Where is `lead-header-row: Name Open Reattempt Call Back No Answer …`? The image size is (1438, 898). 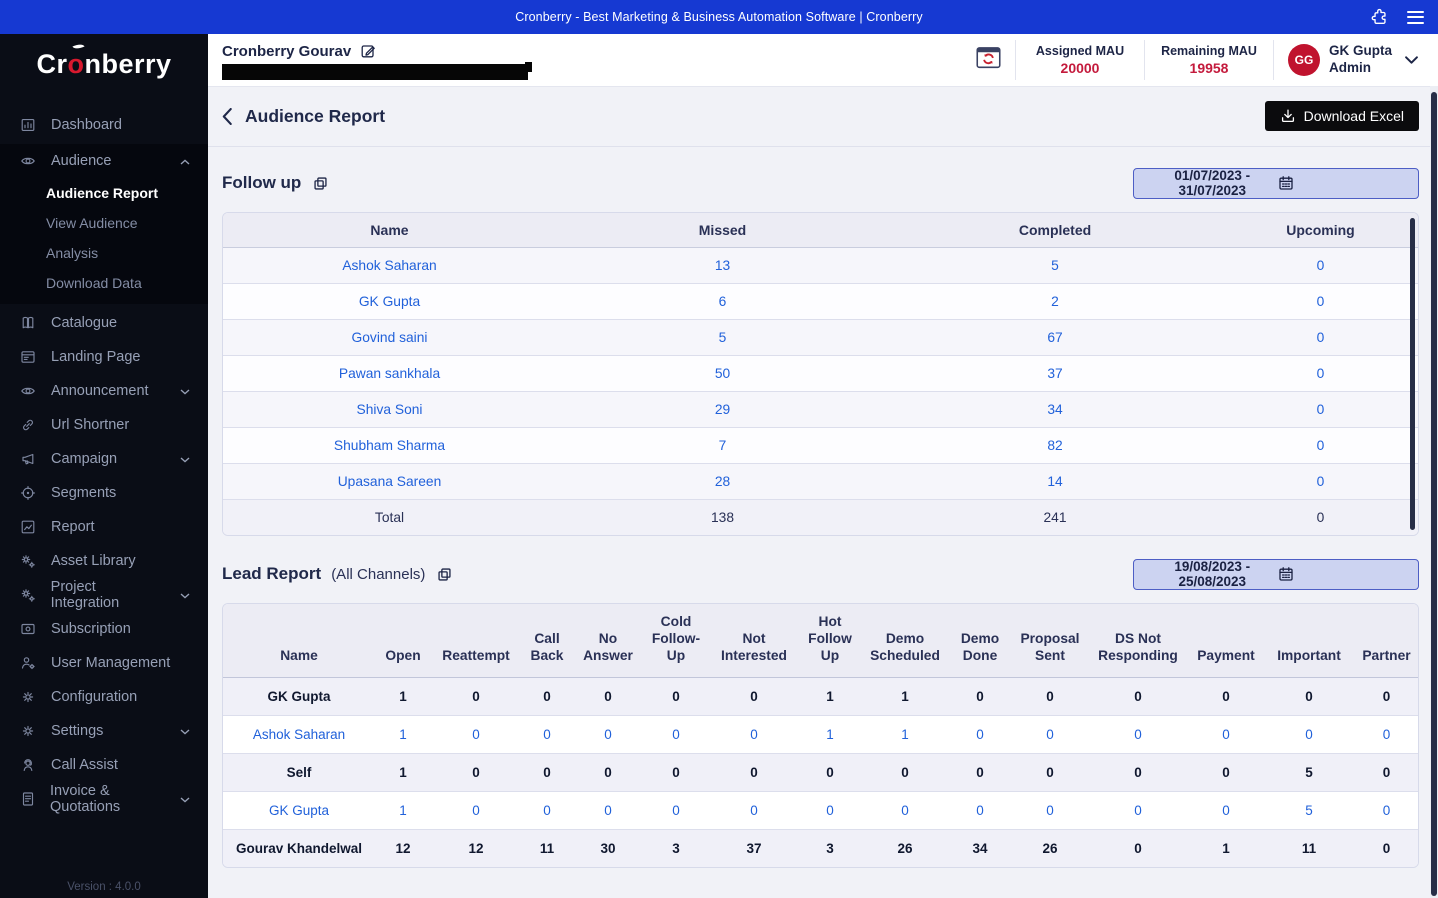 lead-header-row: Name Open Reattempt Call Back No Answer … is located at coordinates (820, 641).